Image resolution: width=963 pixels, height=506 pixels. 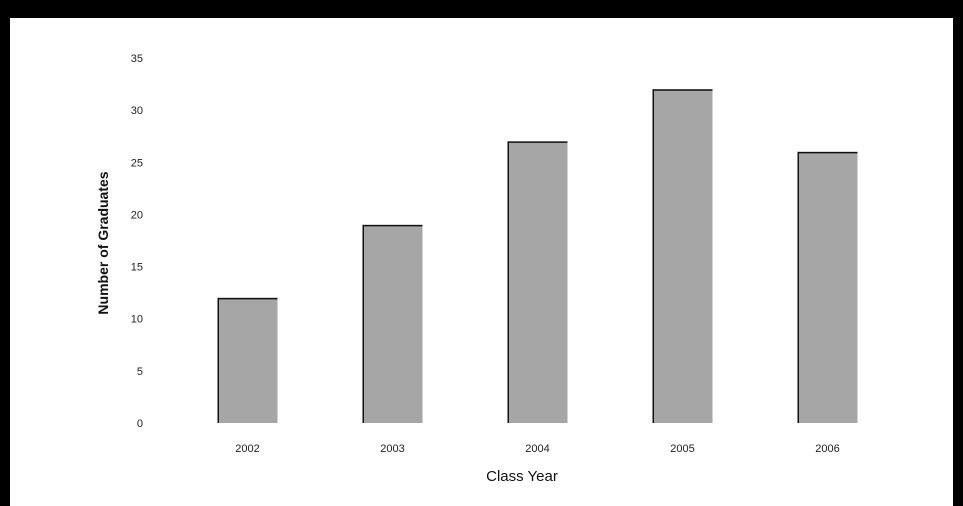 What do you see at coordinates (392, 323) in the screenshot?
I see `bar-2003` at bounding box center [392, 323].